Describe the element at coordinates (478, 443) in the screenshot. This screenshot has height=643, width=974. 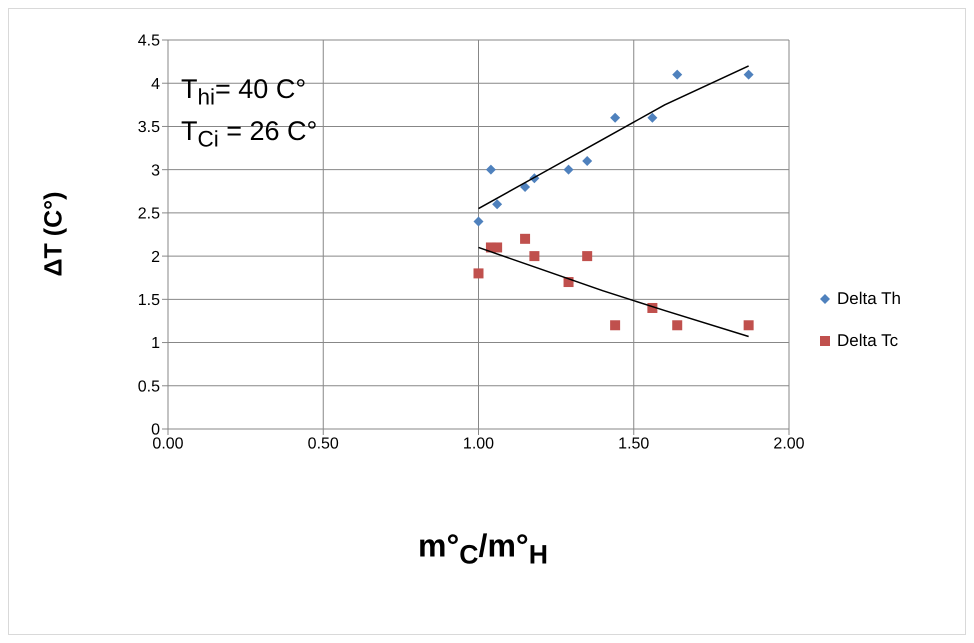
I see `x-tick-label: 1.00` at that location.